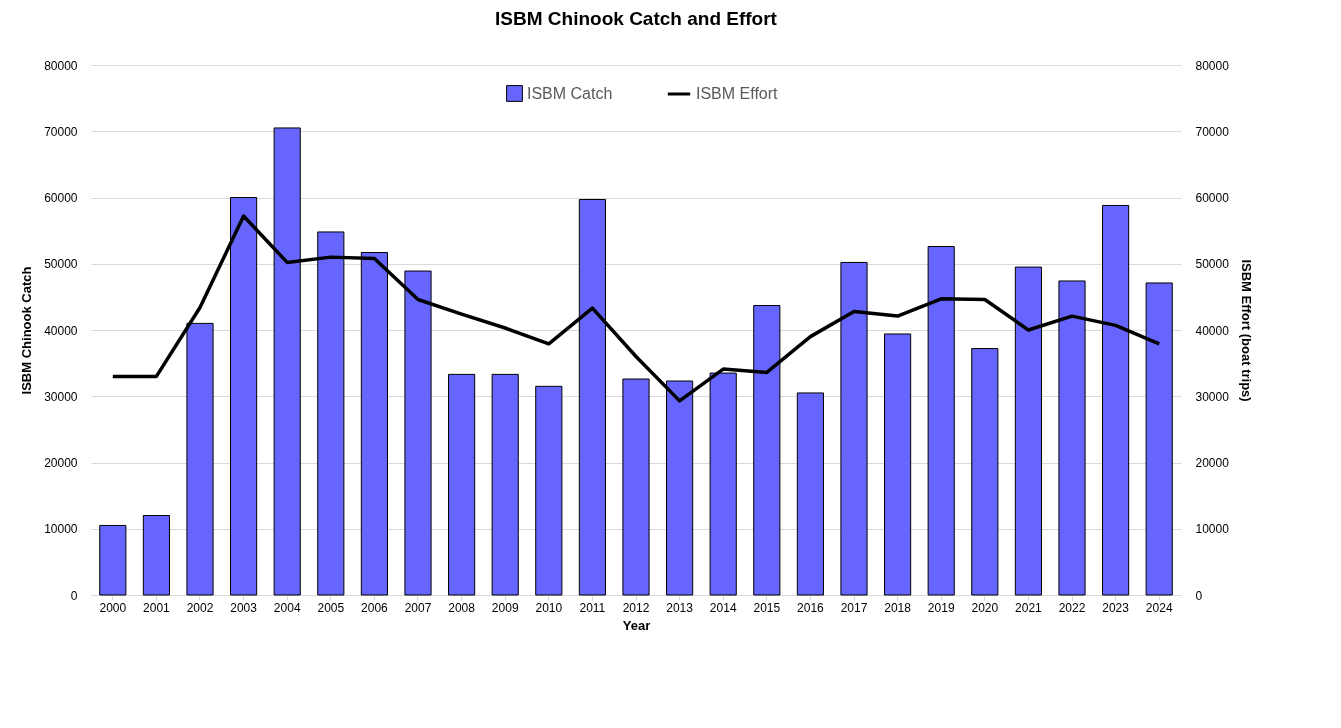 The image size is (1341, 728). Describe the element at coordinates (61, 463) in the screenshot. I see `y-tick-label: 20000` at that location.